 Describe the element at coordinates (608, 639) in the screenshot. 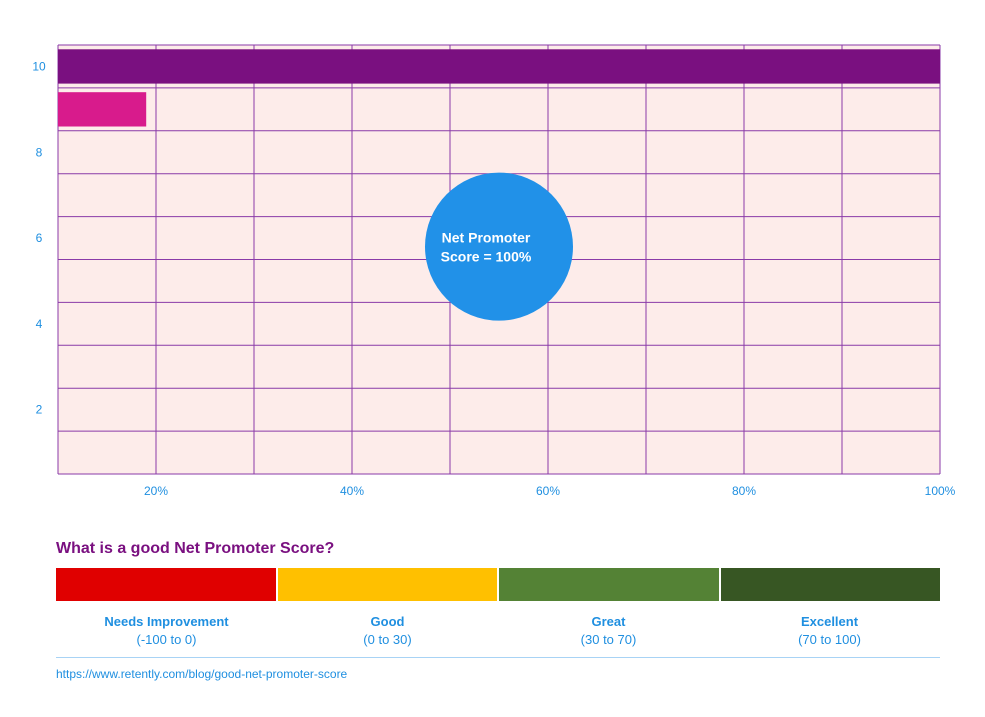

I see `band-range: (30 to 70)` at that location.